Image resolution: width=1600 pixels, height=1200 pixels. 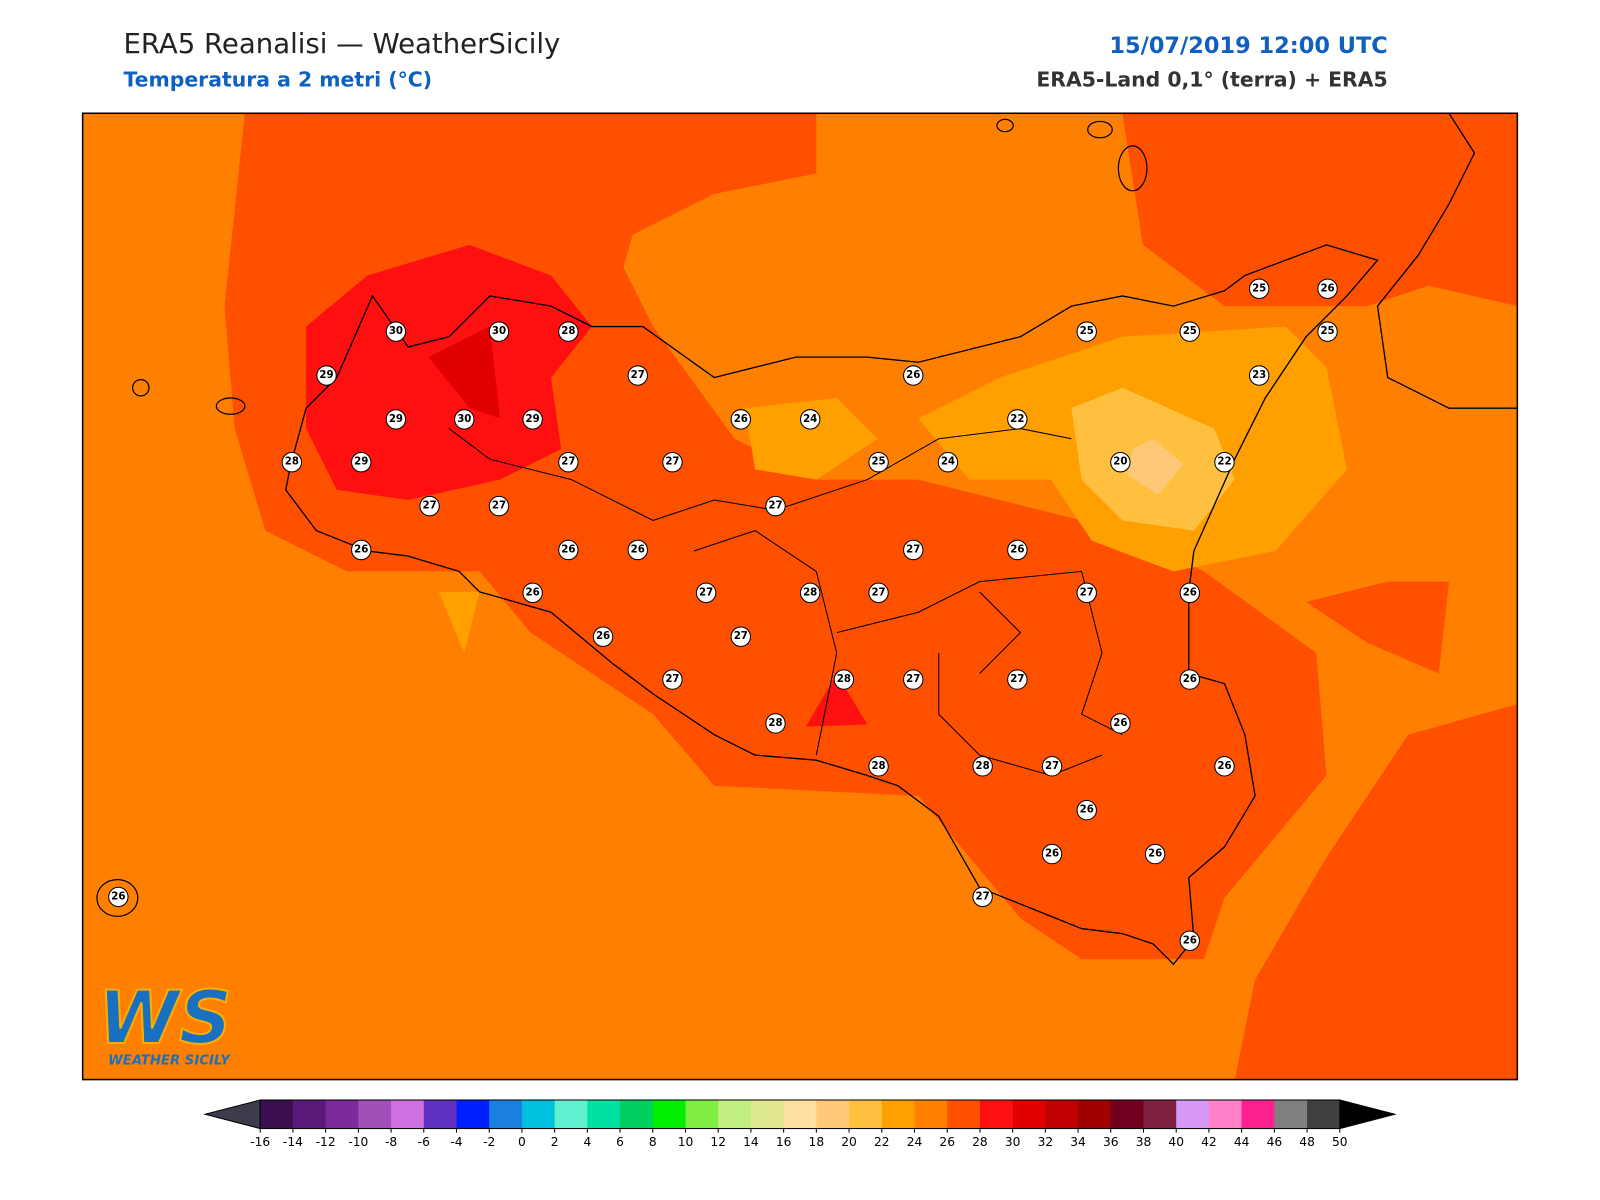 I want to click on colorbar-tick-label: 12, so click(x=718, y=1142).